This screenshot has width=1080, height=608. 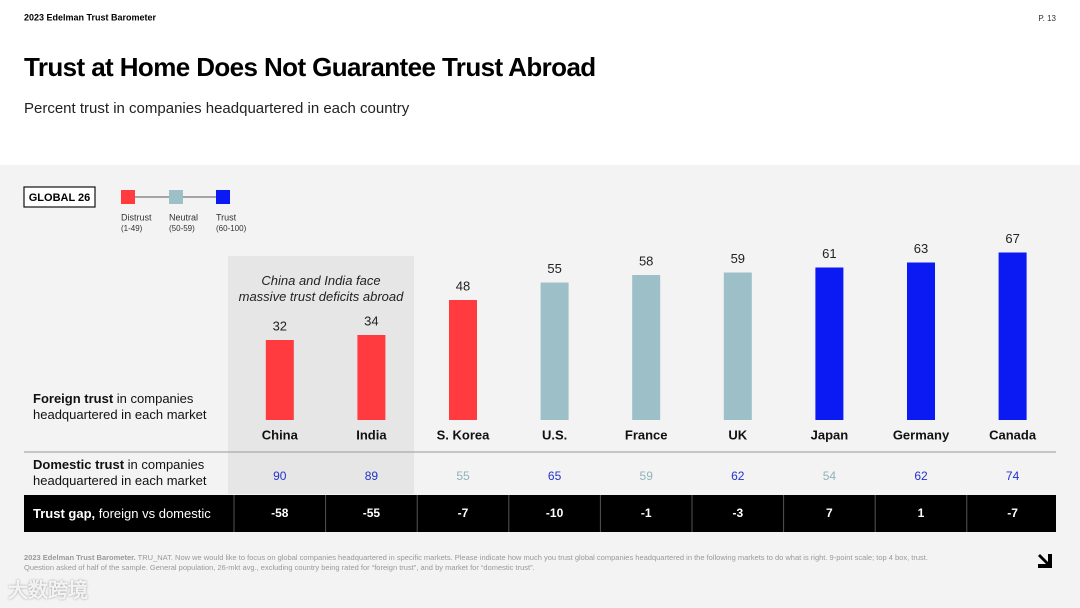 What do you see at coordinates (647, 476) in the screenshot?
I see `domestic-value: 59` at bounding box center [647, 476].